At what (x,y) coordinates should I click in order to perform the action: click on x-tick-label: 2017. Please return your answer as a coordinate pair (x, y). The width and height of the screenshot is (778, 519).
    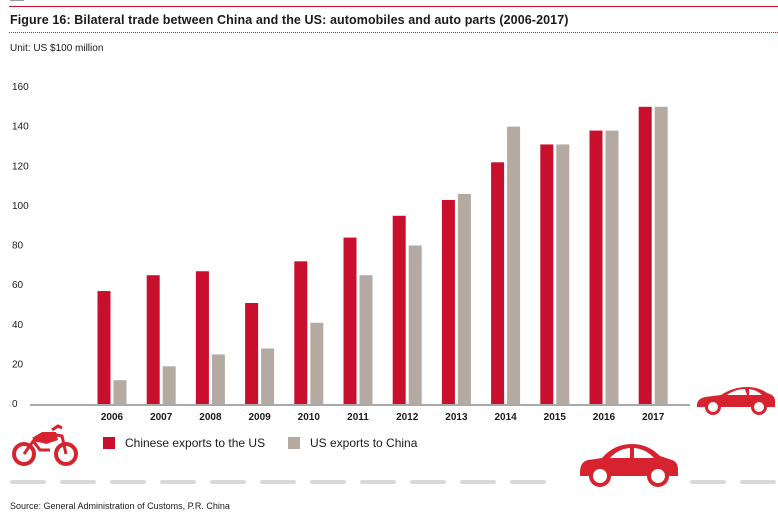
    Looking at the image, I should click on (653, 417).